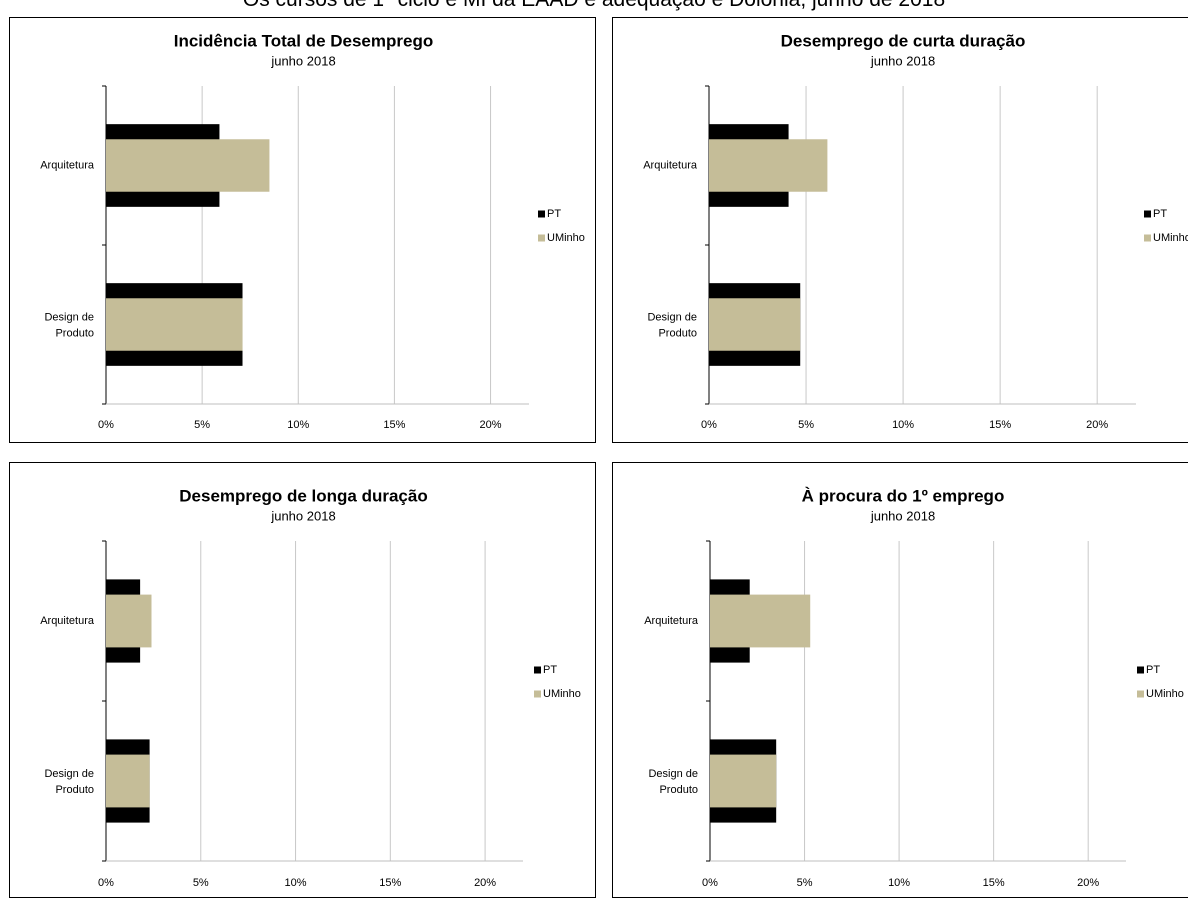 This screenshot has height=898, width=1188. Describe the element at coordinates (303, 495) in the screenshot. I see `chart-title: Desemprego de longa duração` at that location.